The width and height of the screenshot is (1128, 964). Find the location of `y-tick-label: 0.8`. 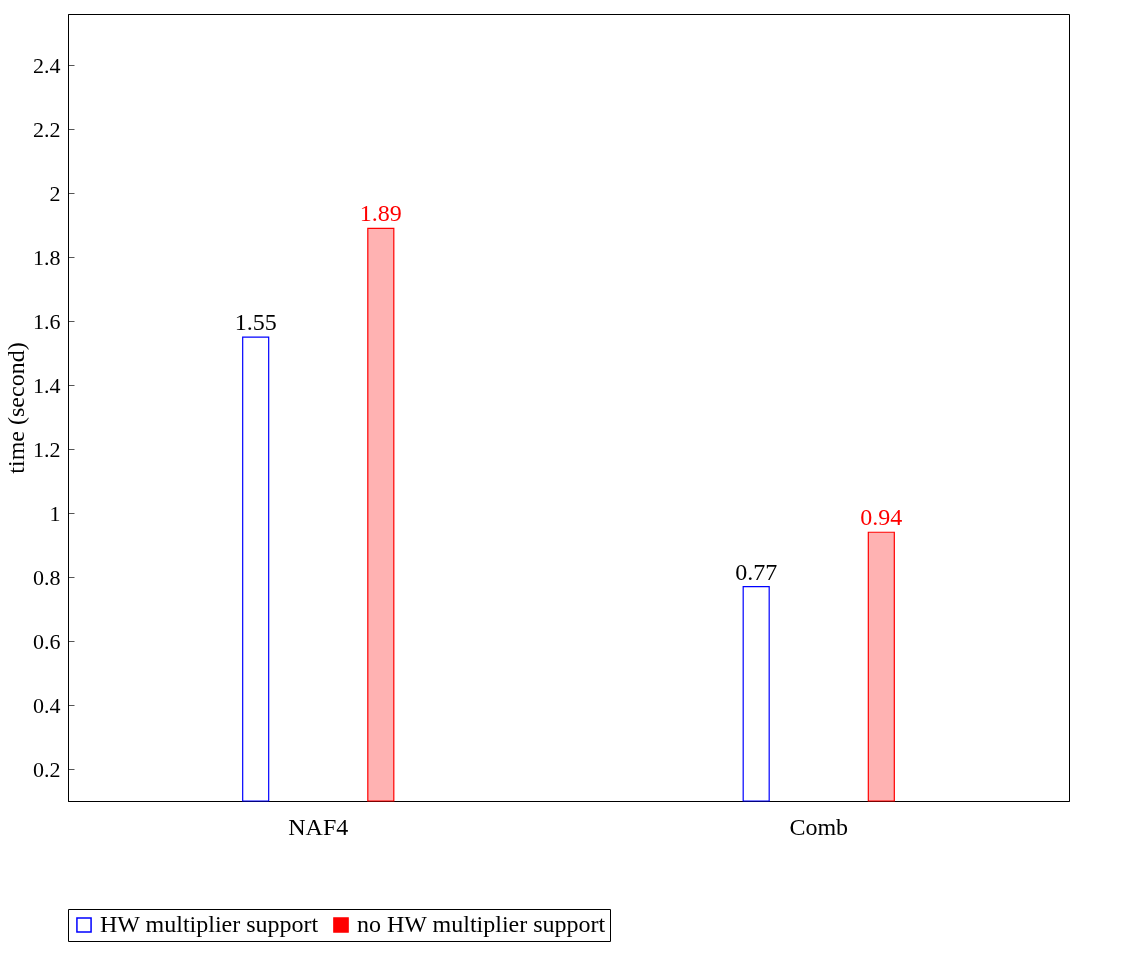

y-tick-label: 0.8 is located at coordinates (47, 577).